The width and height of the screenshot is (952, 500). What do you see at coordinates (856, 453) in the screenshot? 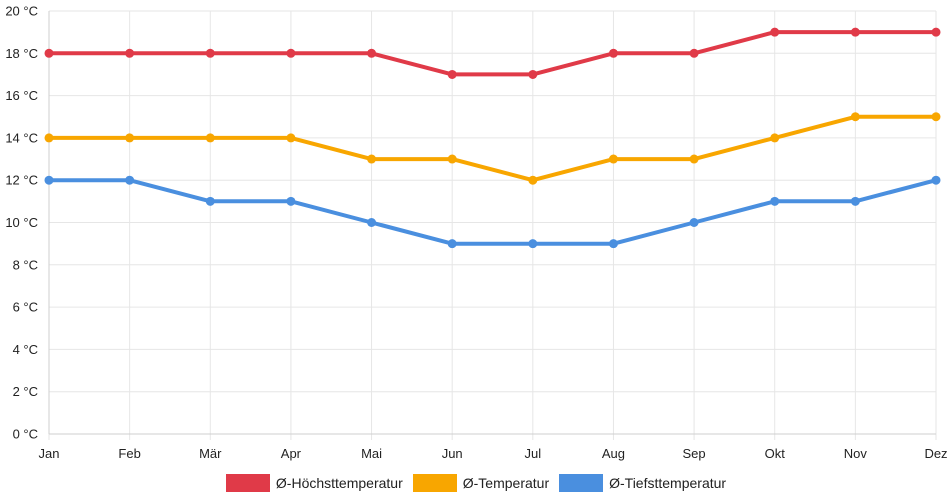
I see `x-tick-label: Nov` at bounding box center [856, 453].